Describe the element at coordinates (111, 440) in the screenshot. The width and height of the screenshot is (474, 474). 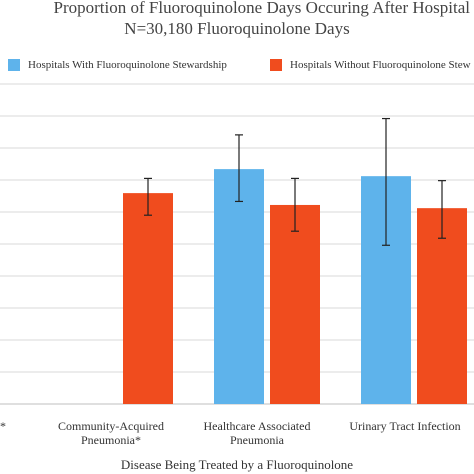
I see `x-tick-label-line: Pneumonia*` at that location.